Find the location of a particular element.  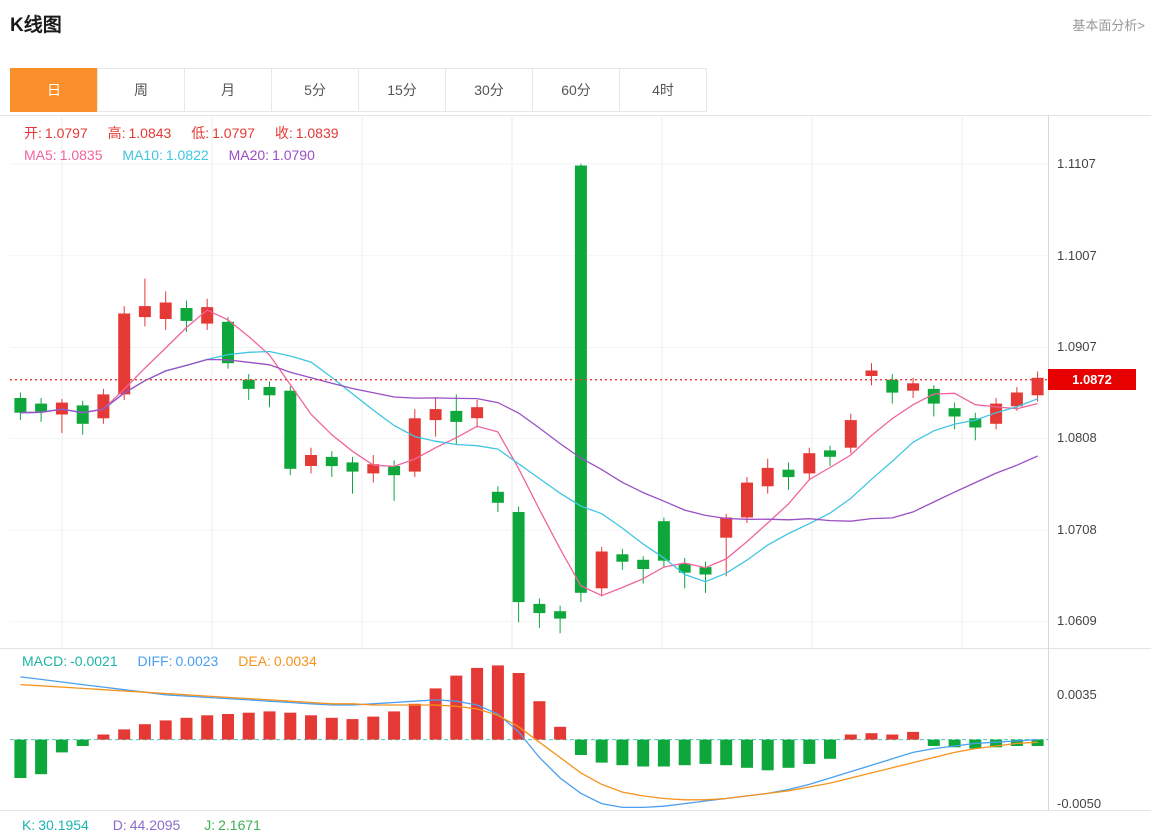

tab-day: 日 is located at coordinates (54, 90).